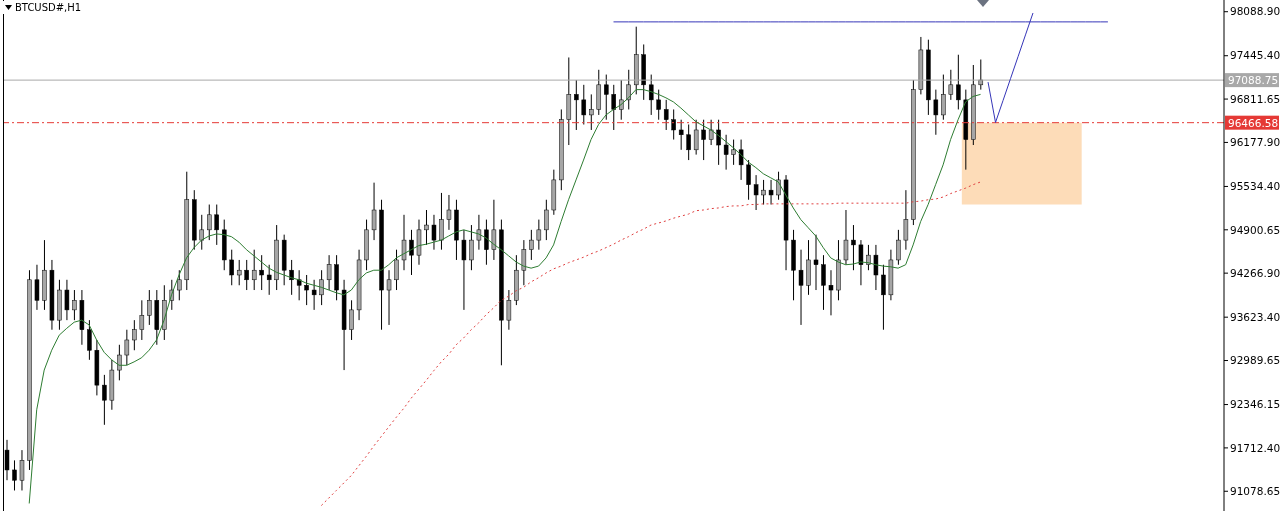 This screenshot has height=511, width=1280. What do you see at coordinates (1253, 80) in the screenshot?
I see `ref-line-label: 97088.75` at bounding box center [1253, 80].